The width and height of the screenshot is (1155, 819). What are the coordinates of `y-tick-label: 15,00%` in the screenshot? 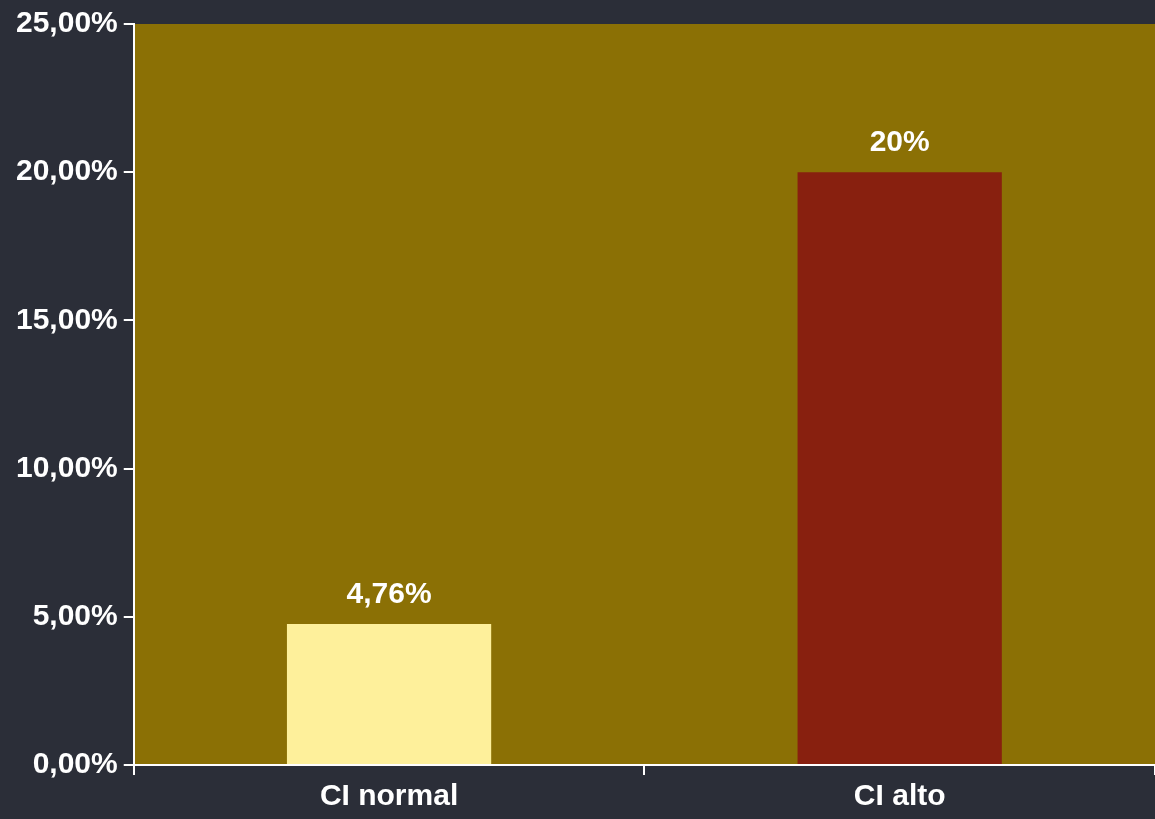 It's located at (67, 318).